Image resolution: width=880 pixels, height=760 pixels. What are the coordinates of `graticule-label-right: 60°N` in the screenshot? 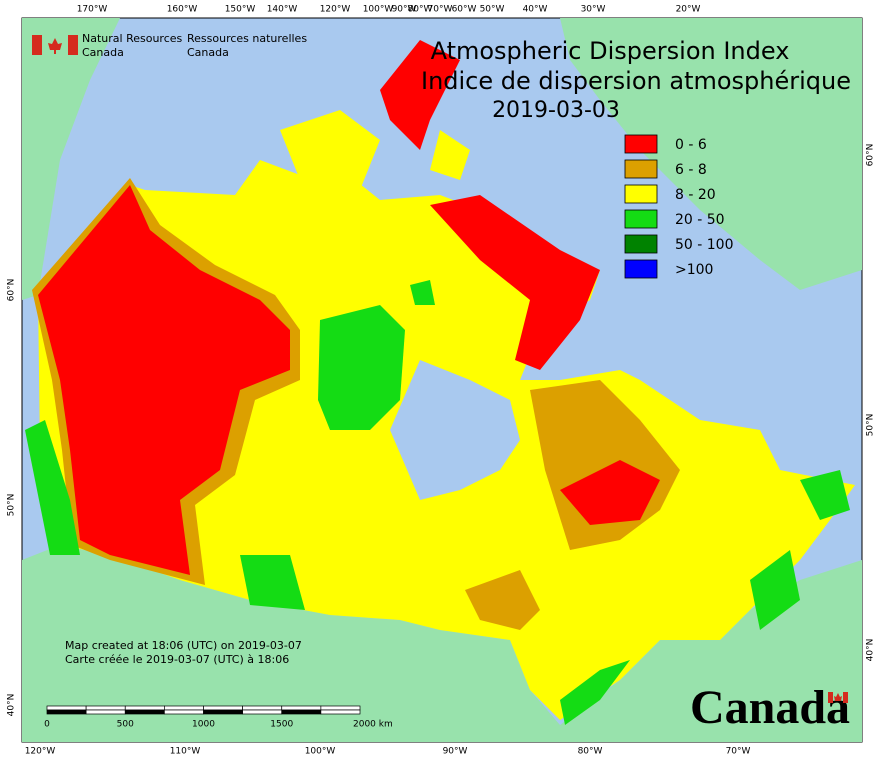 It's located at (871, 155).